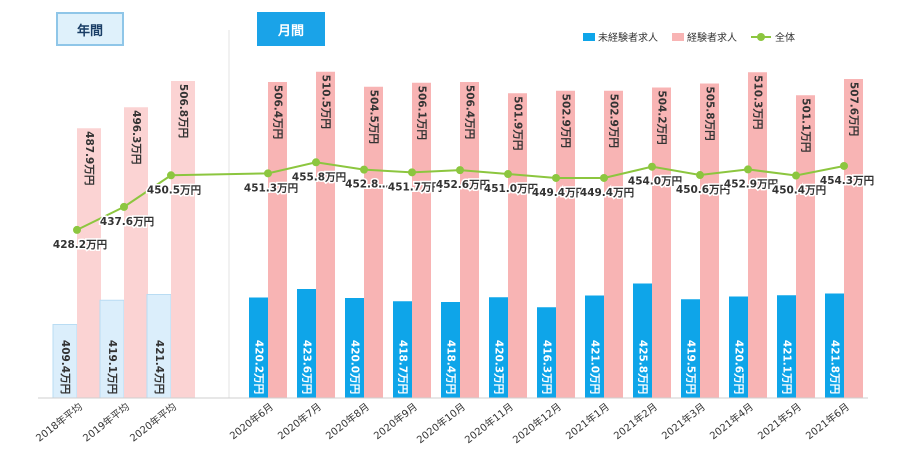  Describe the element at coordinates (628, 38) in the screenshot. I see `legend-label-unexperienced: 未経験者求人` at that location.